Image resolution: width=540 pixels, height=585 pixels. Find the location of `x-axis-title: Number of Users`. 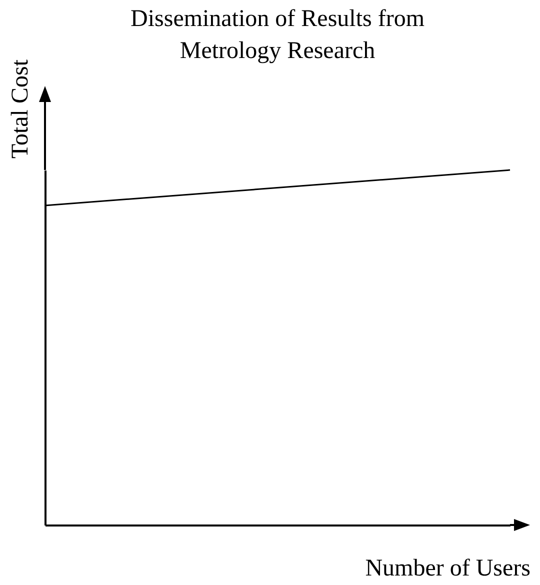

x-axis-title: Number of Users is located at coordinates (447, 569).